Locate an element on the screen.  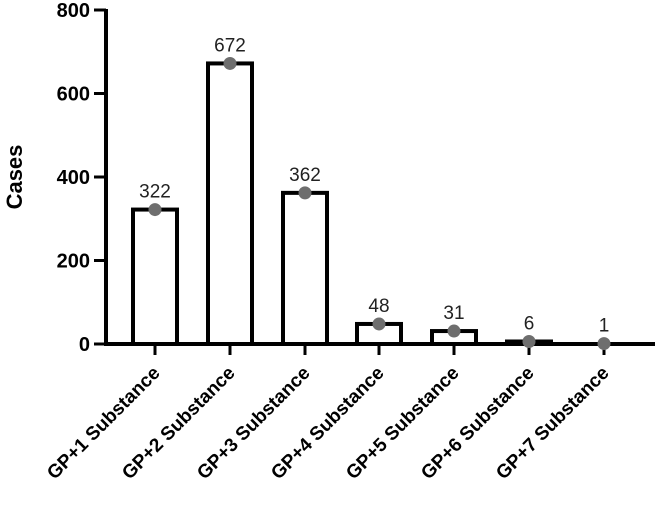
value-label: 6 is located at coordinates (529, 323).